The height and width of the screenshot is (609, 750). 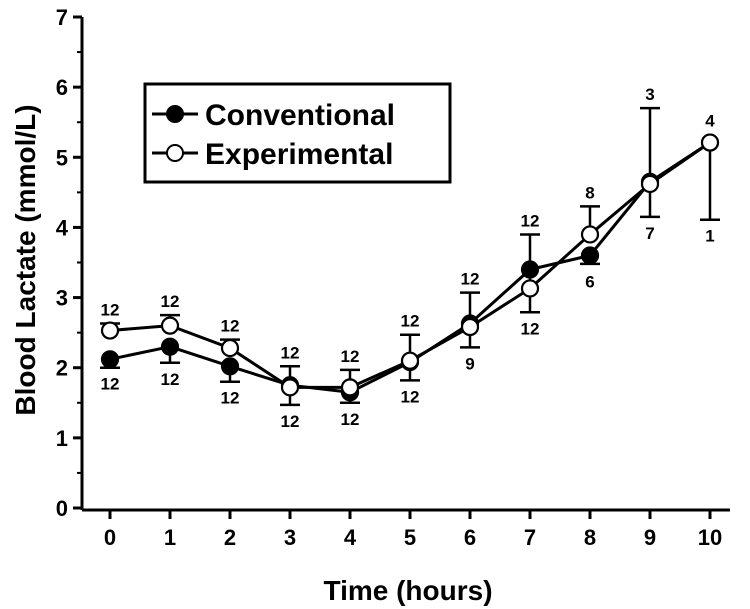 What do you see at coordinates (62, 508) in the screenshot?
I see `y-tick-label: 0` at bounding box center [62, 508].